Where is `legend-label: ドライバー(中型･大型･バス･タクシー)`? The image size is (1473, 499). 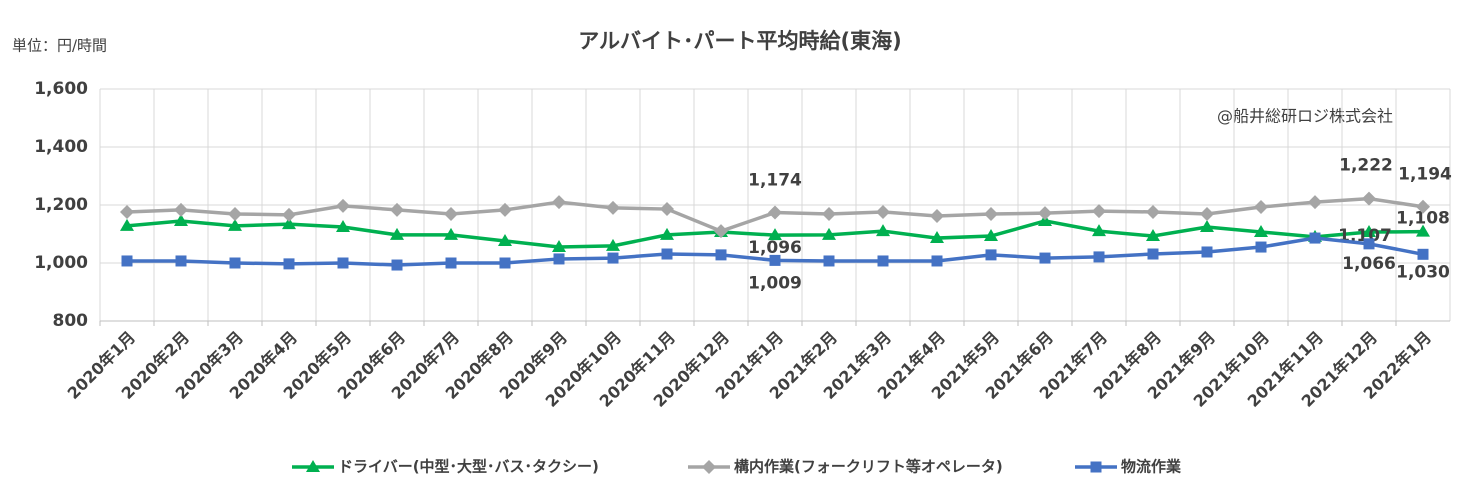
legend-label: ドライバー(中型･大型･バス･タクシー) is located at coordinates (468, 467).